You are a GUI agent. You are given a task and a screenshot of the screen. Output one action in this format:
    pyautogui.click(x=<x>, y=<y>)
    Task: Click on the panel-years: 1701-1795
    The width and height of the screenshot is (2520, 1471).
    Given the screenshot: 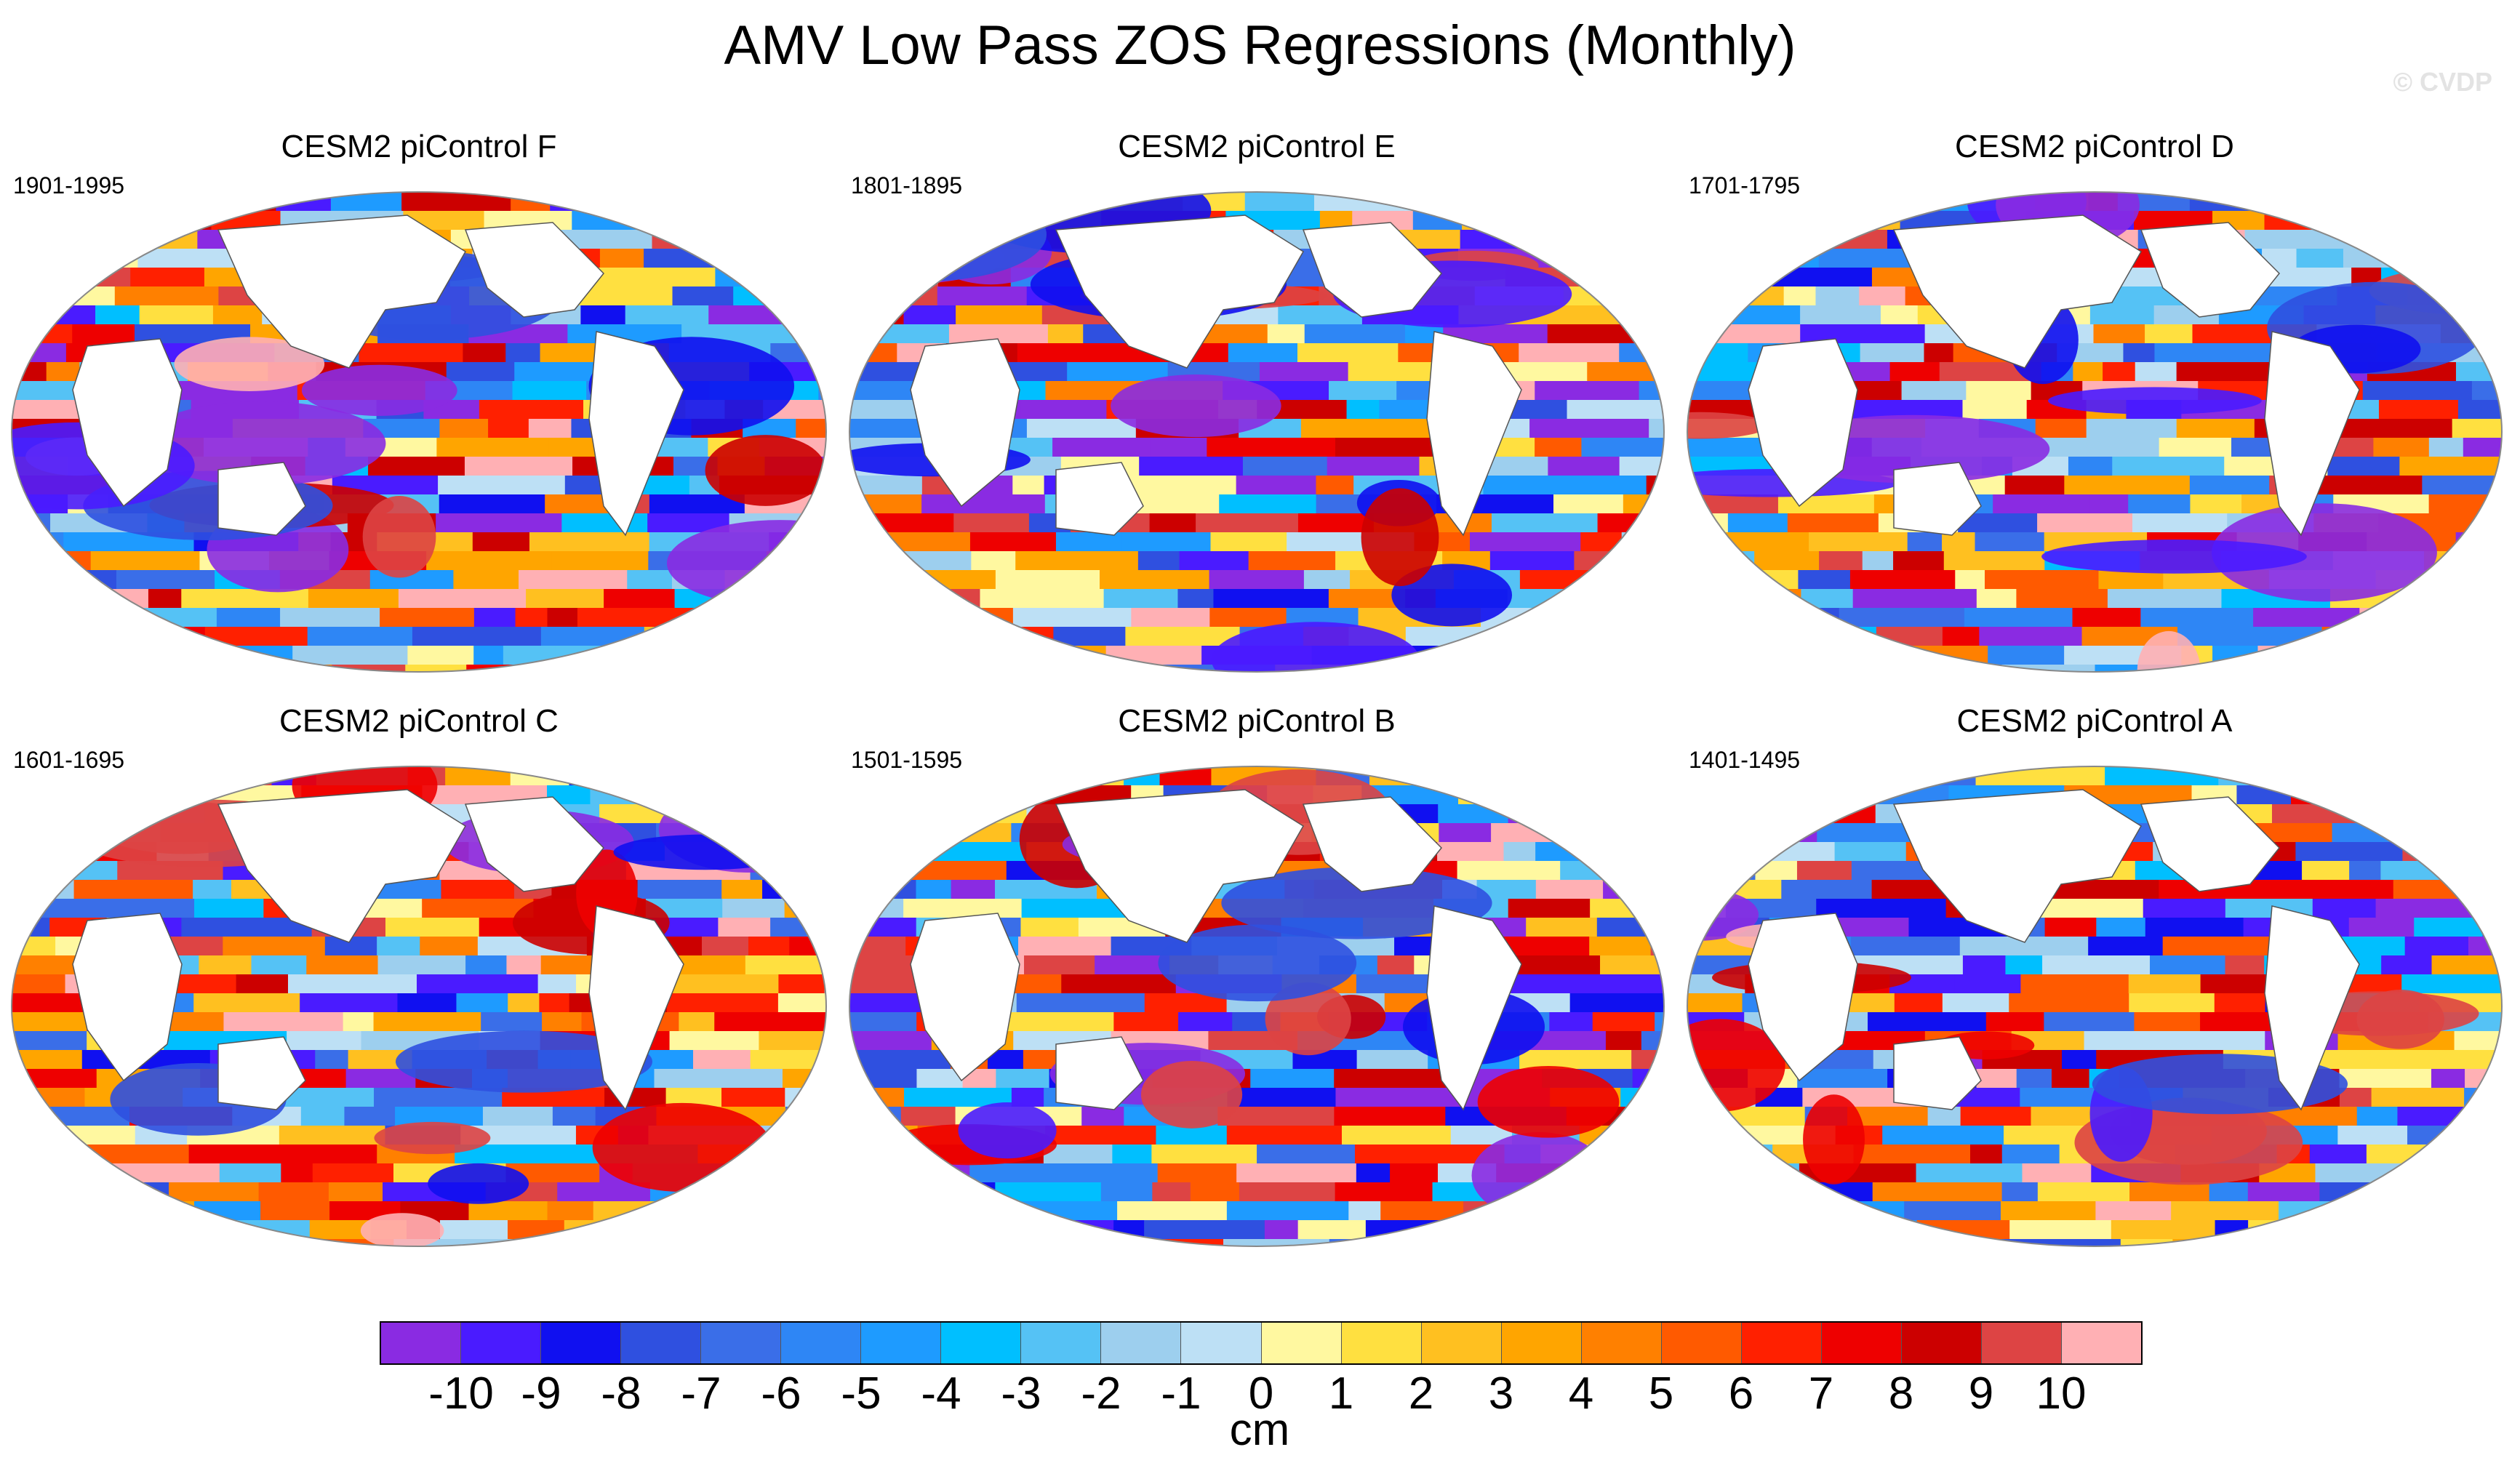 What is the action you would take?
    pyautogui.click(x=1745, y=185)
    